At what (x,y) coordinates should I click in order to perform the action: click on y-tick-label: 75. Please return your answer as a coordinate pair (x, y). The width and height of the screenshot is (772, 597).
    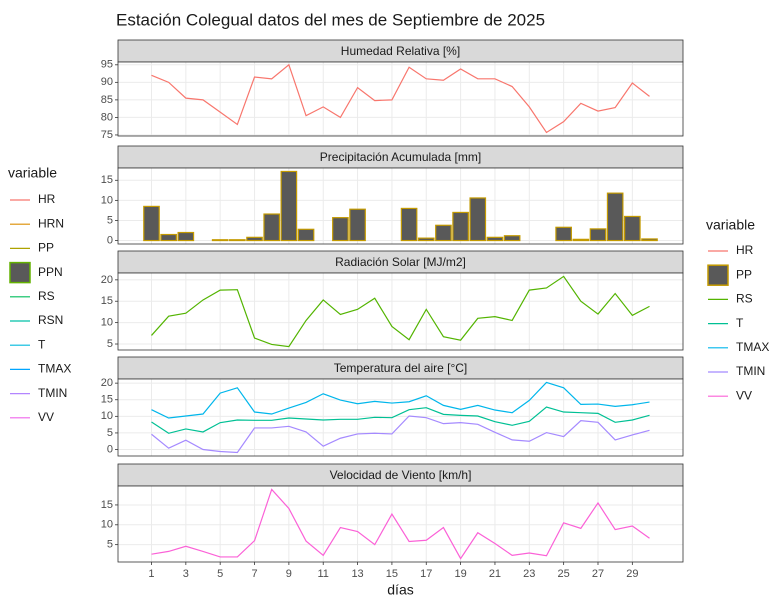
    Looking at the image, I should click on (107, 135).